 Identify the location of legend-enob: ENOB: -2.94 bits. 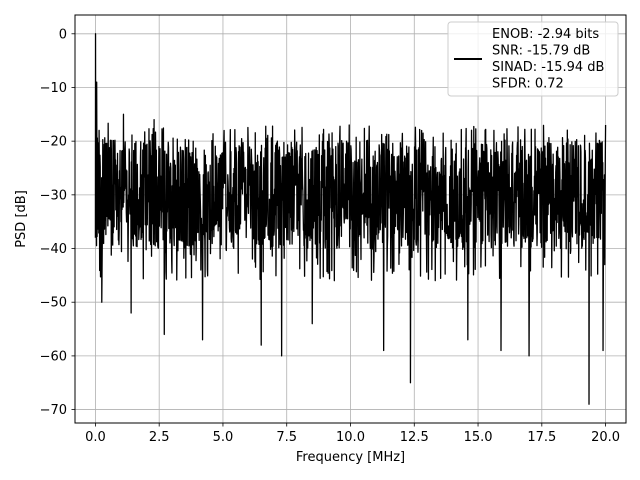
(545, 34).